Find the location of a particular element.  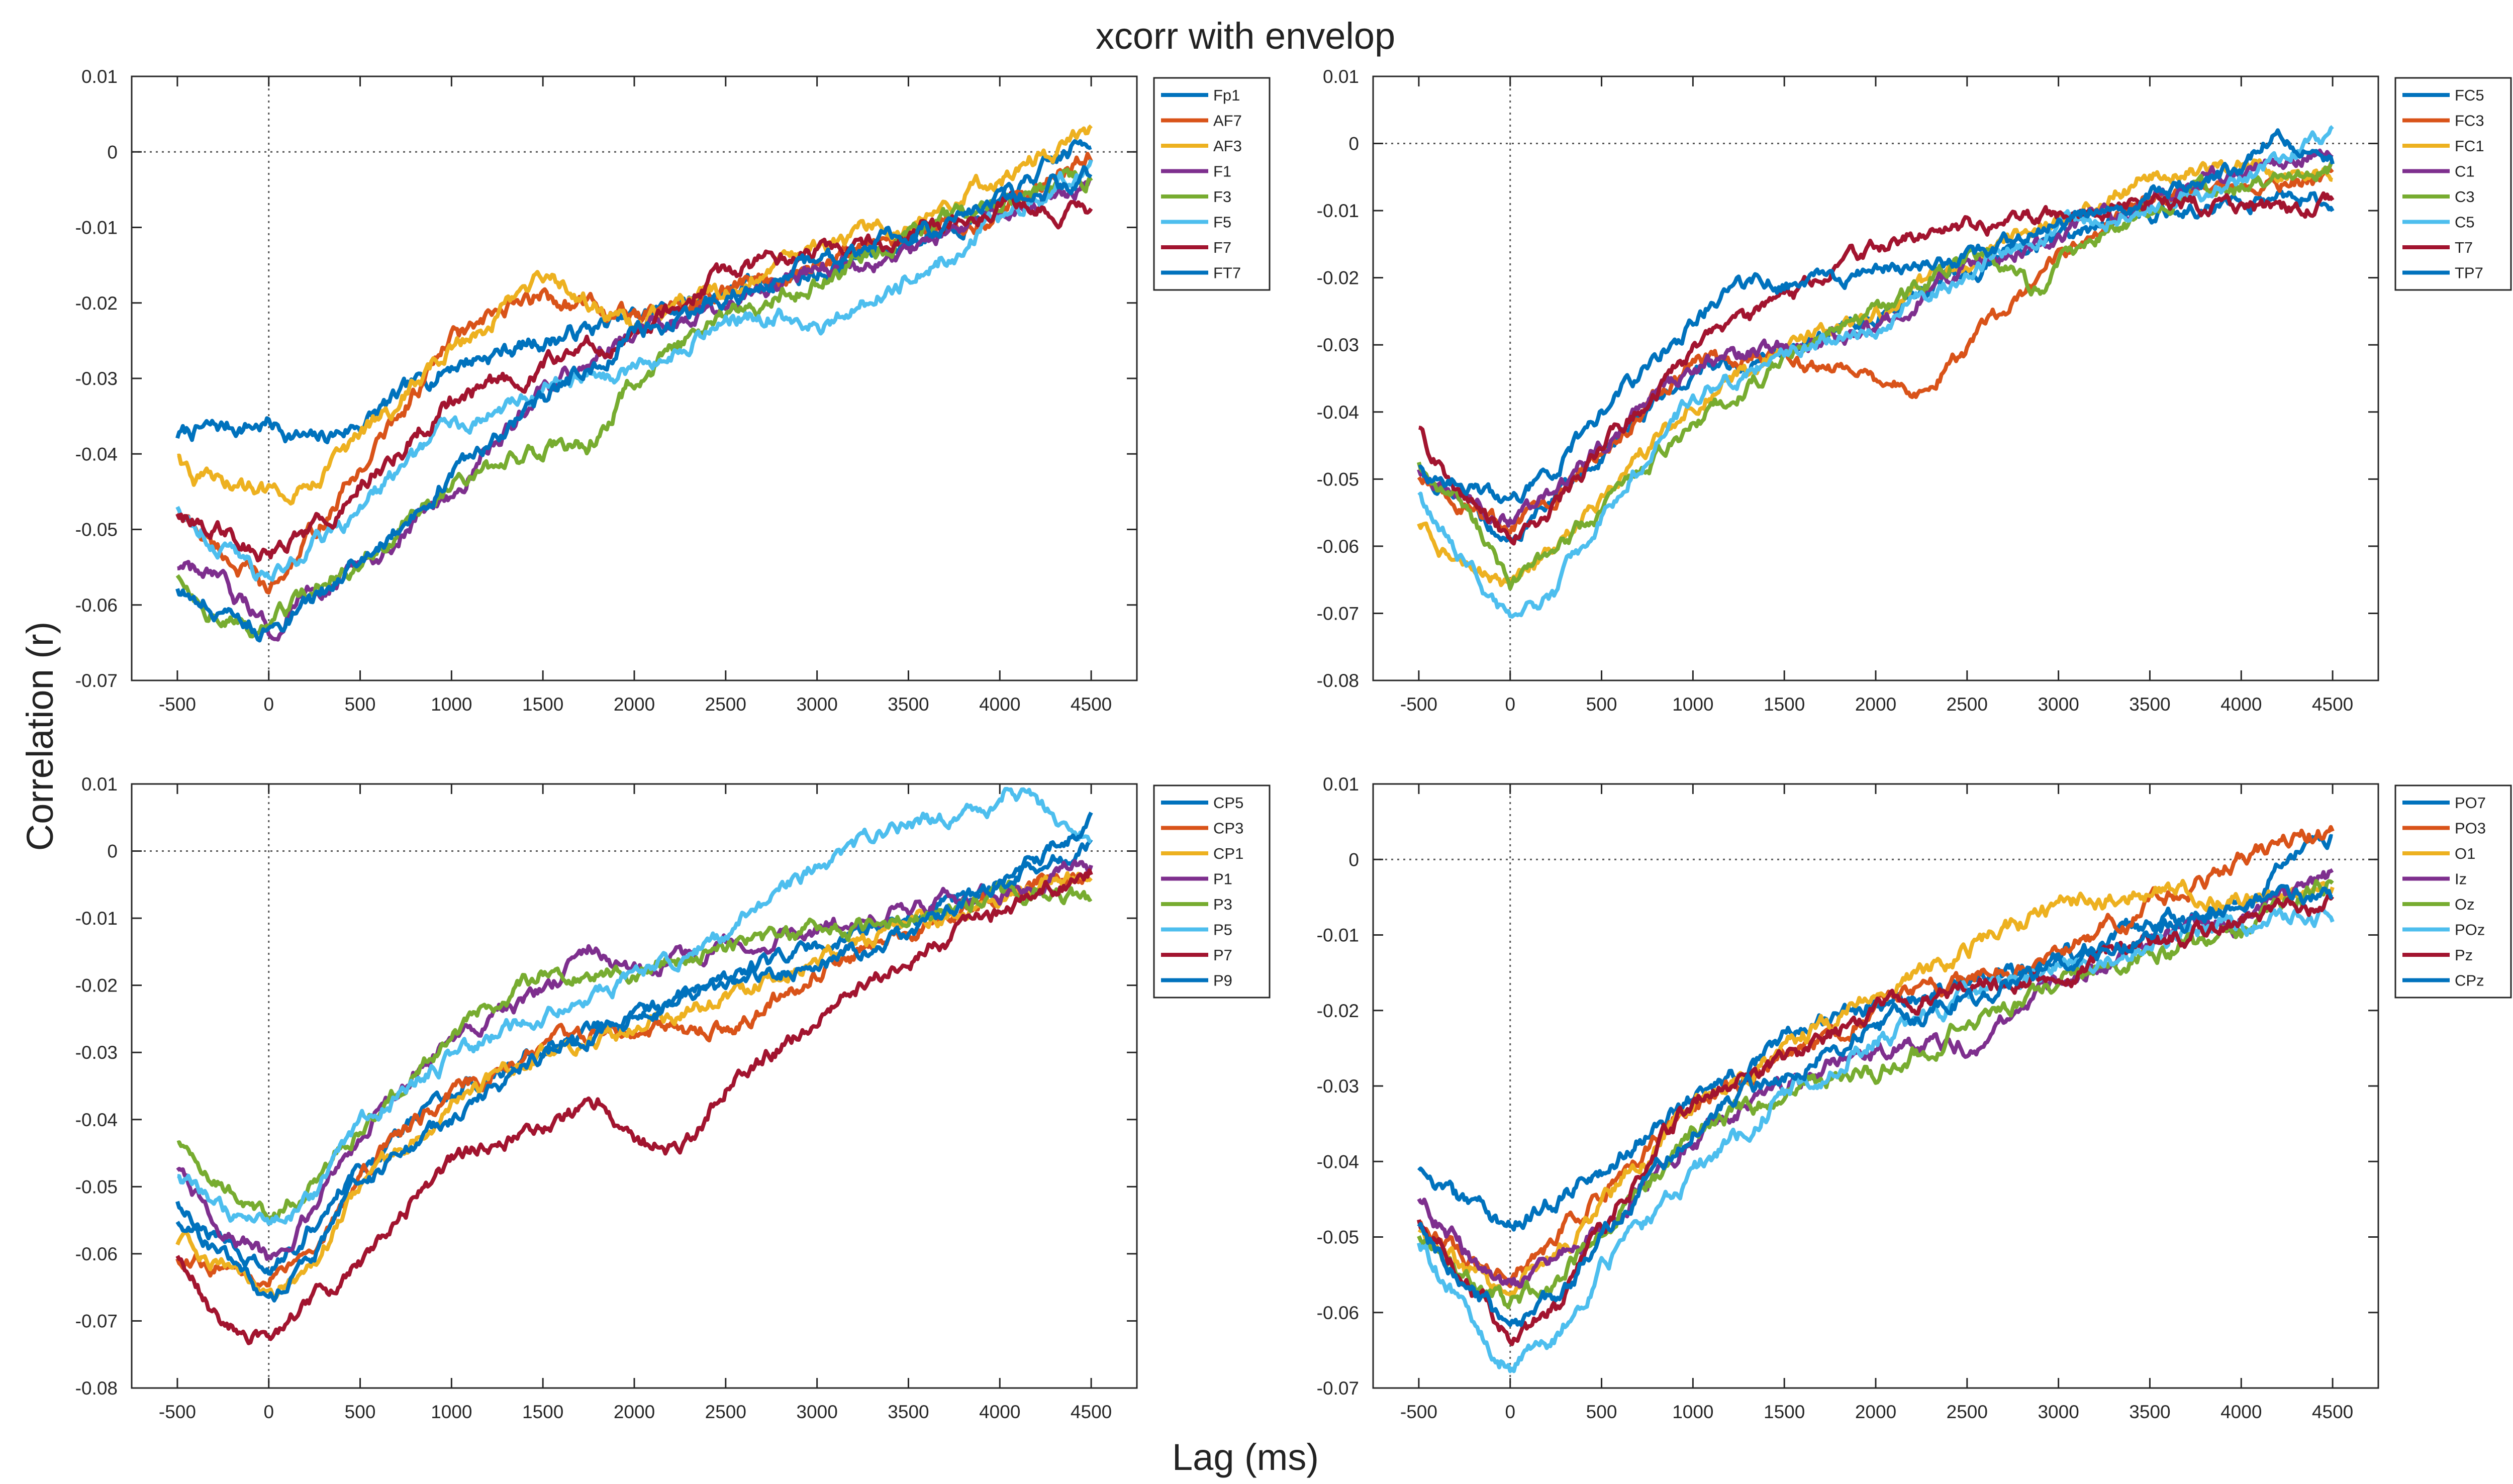

legend-entry: T7 is located at coordinates (2464, 248).